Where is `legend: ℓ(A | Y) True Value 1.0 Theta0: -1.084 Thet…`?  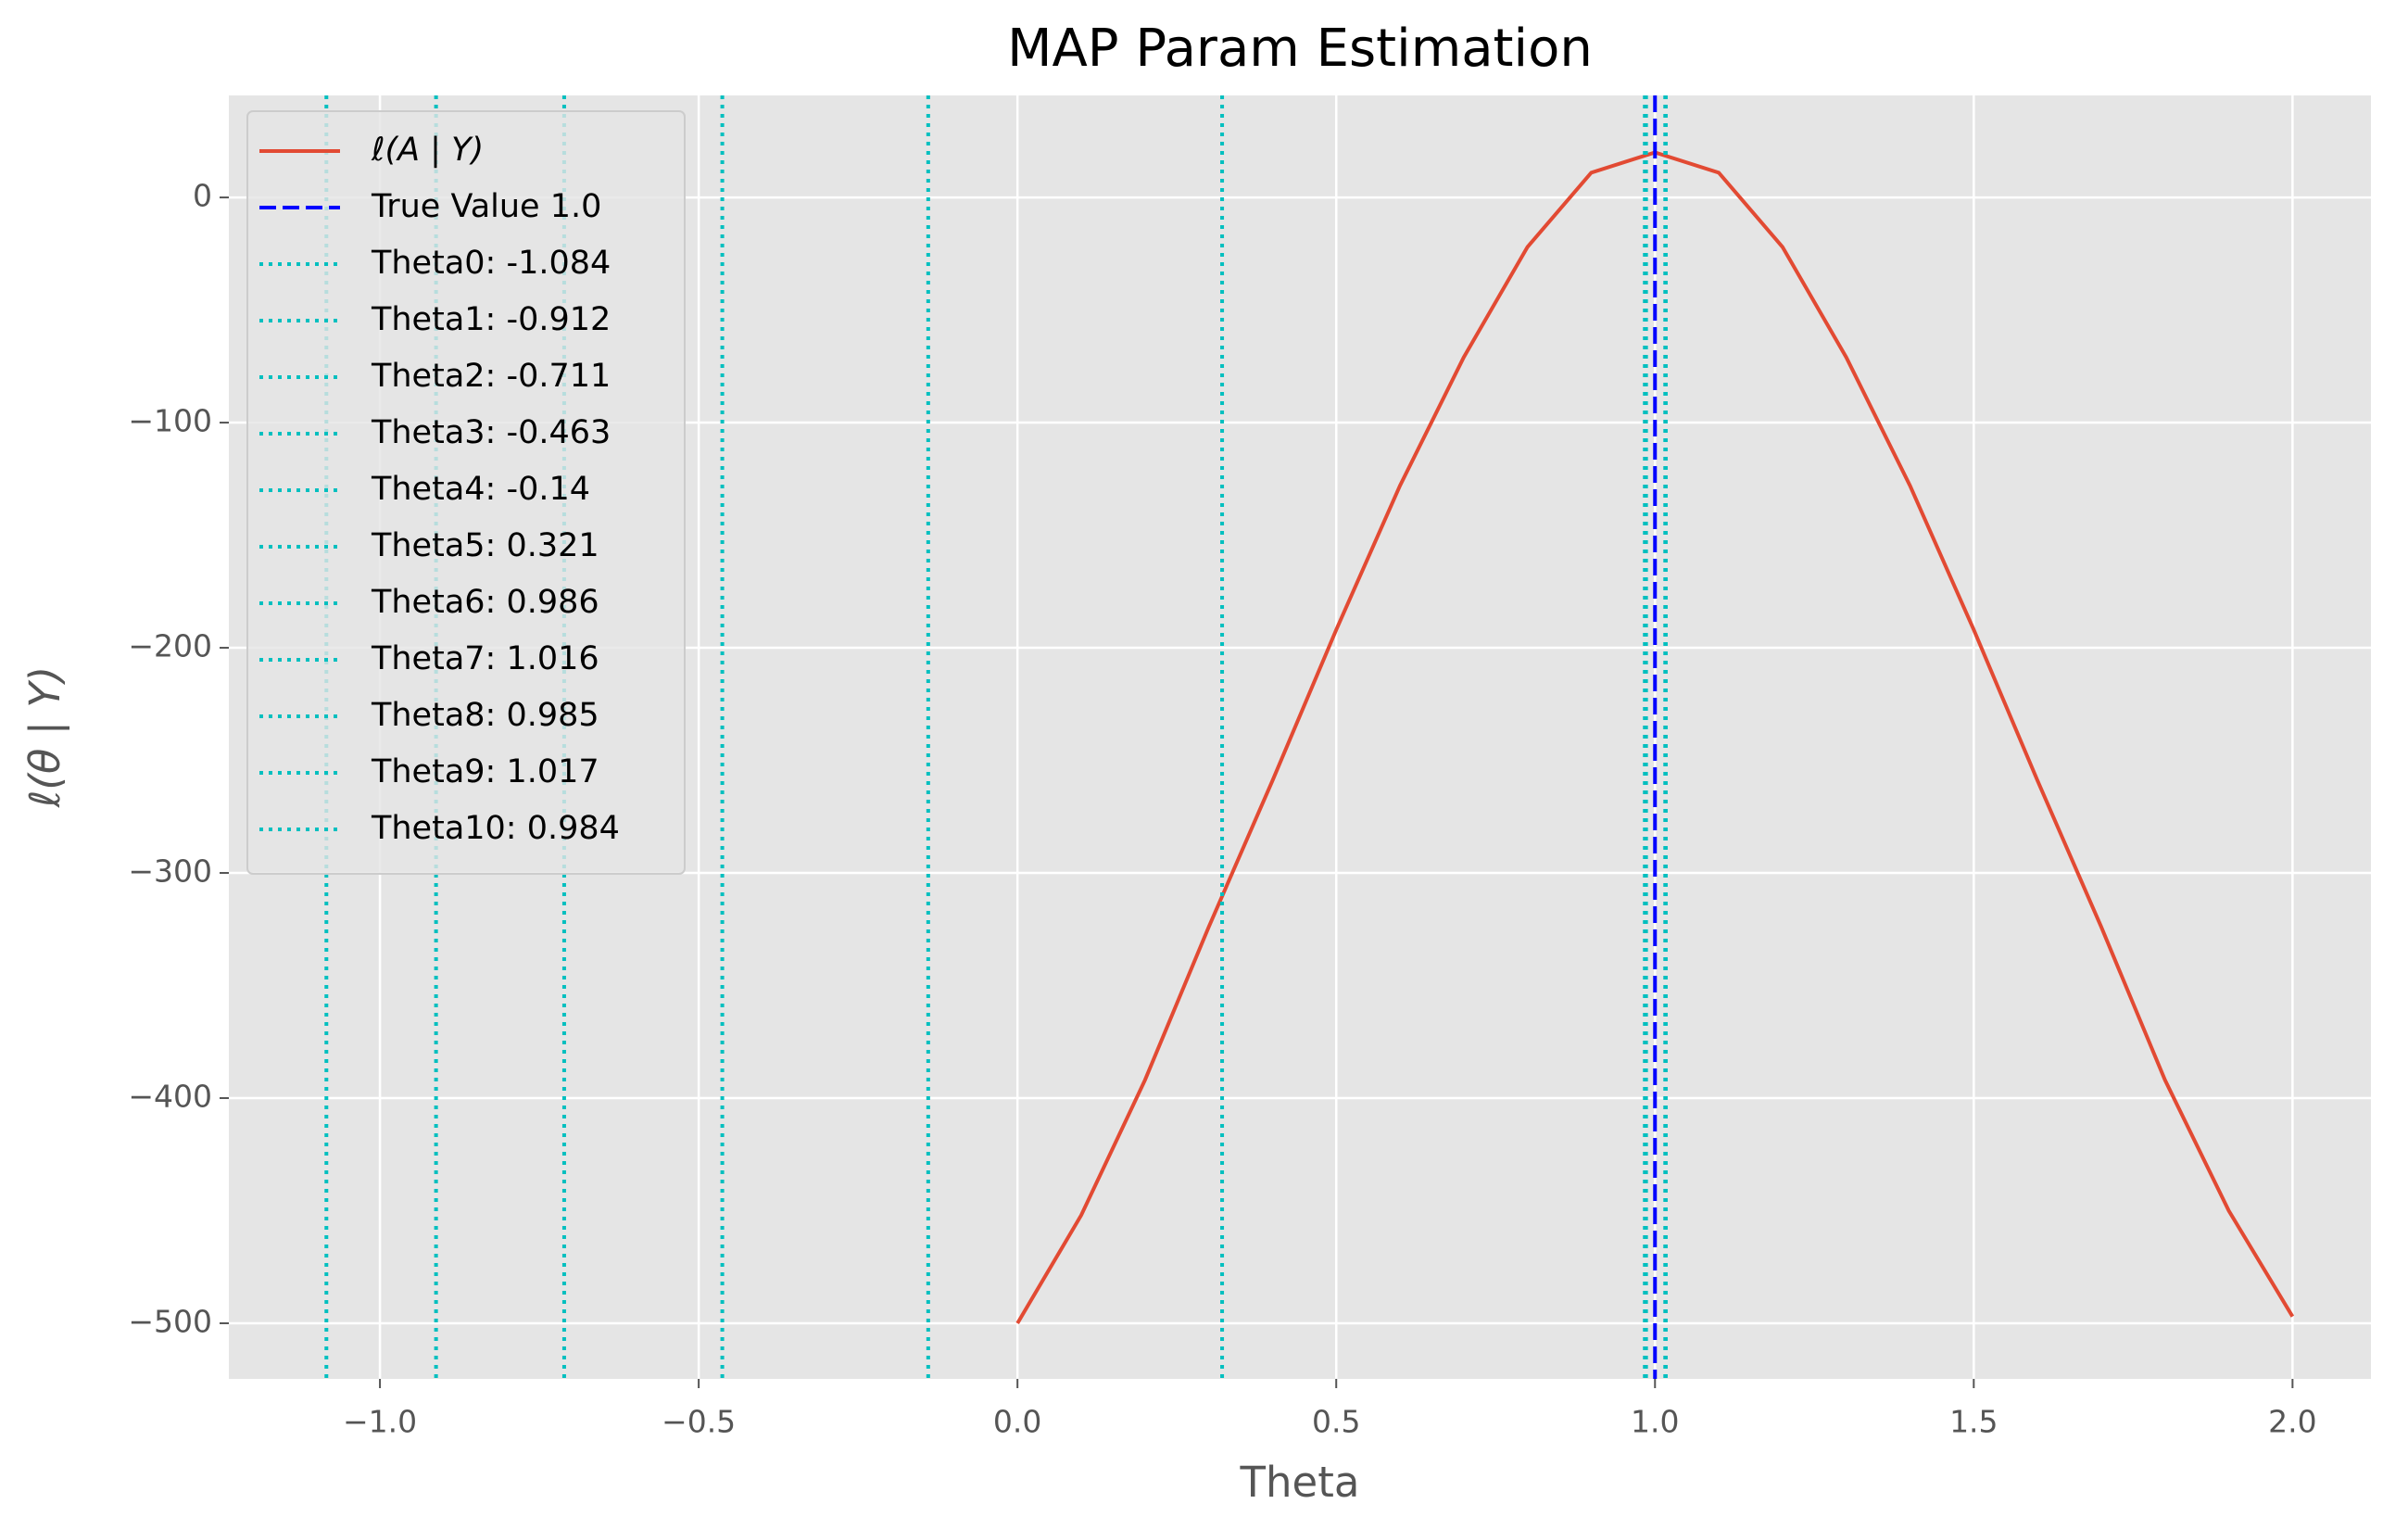
legend: ℓ(A | Y) True Value 1.0 Theta0: -1.084 Thet… is located at coordinates (466, 492).